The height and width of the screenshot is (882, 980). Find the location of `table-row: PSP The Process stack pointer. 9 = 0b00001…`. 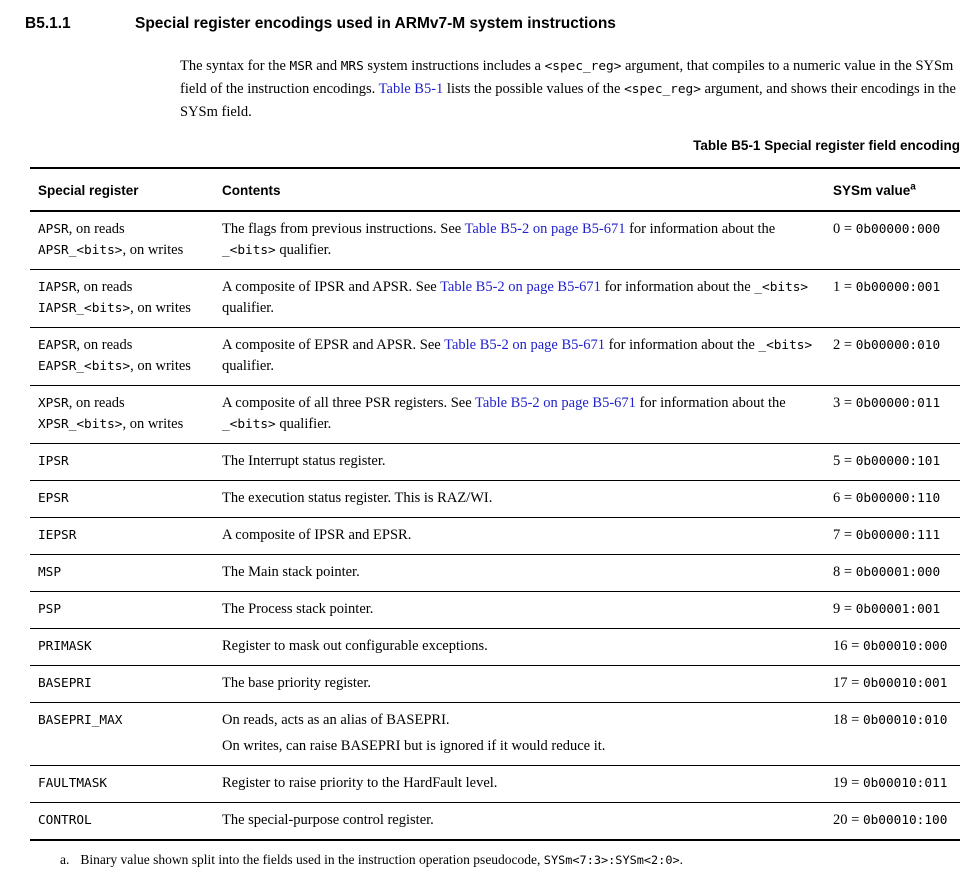

table-row: PSP The Process stack pointer. 9 = 0b00001… is located at coordinates (495, 610).